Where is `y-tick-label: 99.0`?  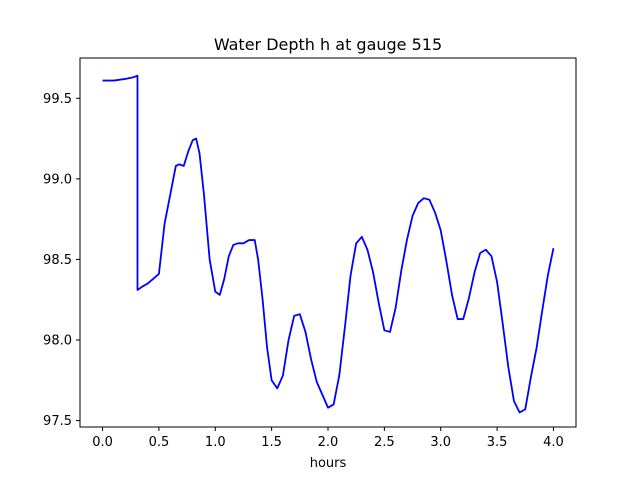 y-tick-label: 99.0 is located at coordinates (57, 179).